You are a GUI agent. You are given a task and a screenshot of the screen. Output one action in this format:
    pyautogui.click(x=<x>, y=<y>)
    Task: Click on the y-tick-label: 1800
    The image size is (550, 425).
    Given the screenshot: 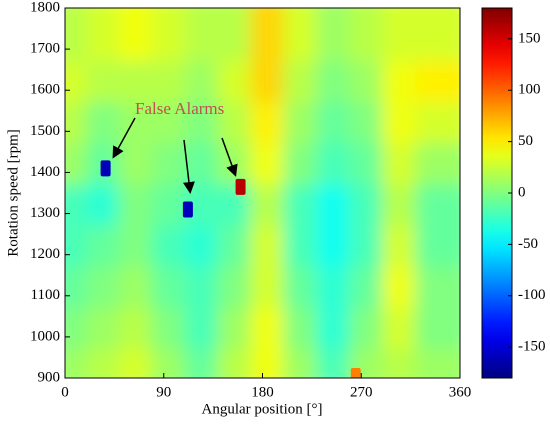 What is the action you would take?
    pyautogui.click(x=45, y=7)
    